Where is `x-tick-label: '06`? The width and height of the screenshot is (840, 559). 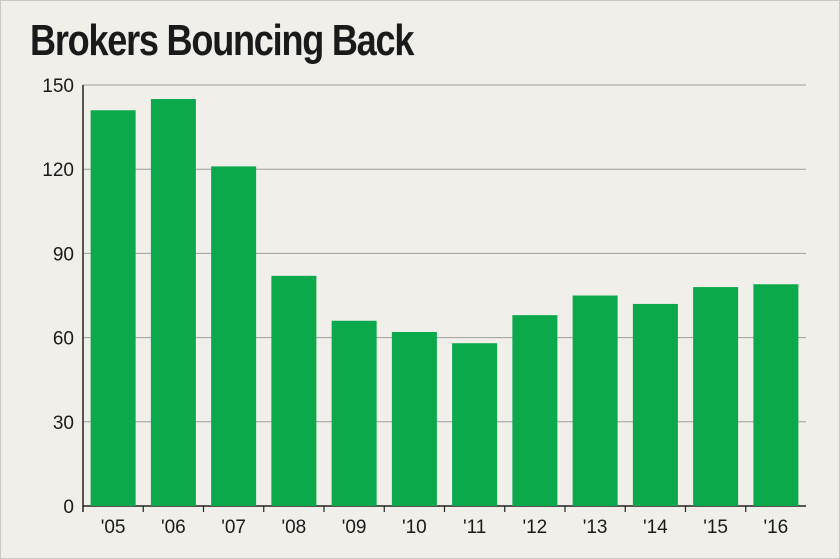
x-tick-label: '06 is located at coordinates (173, 527).